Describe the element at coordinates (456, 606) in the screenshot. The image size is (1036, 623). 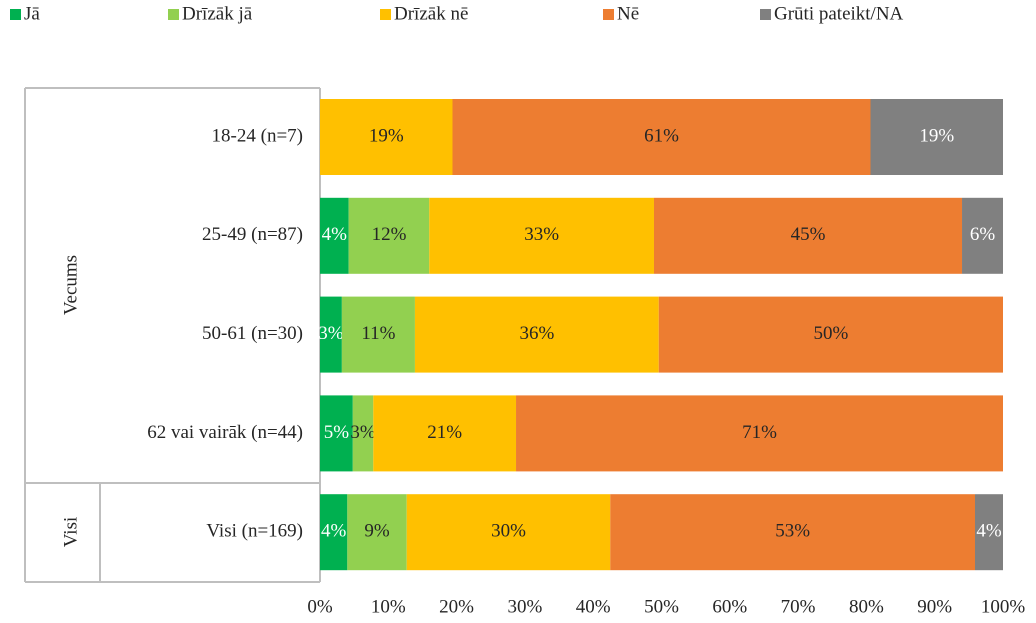
I see `x-tick-label: 20%` at that location.